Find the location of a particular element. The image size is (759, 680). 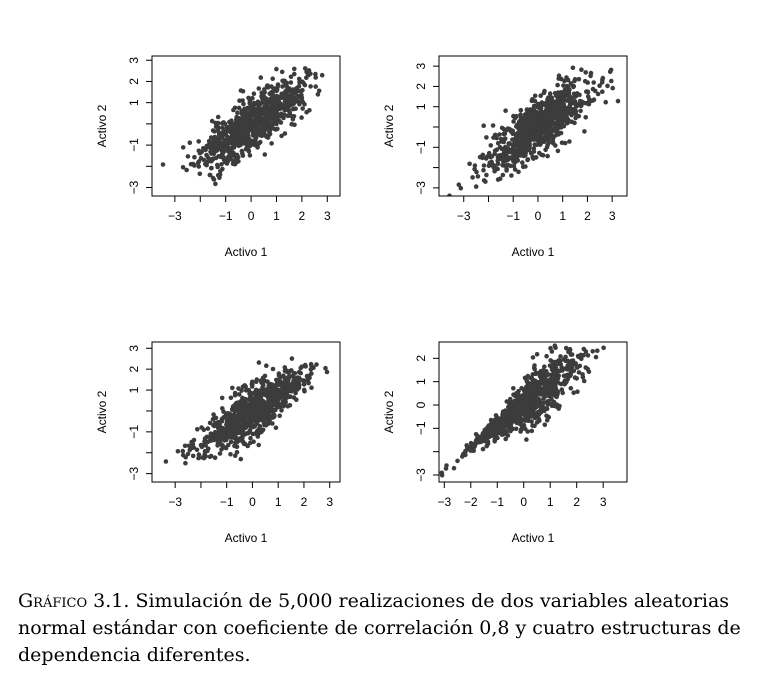

caption-lead: Gráfico 3.1. is located at coordinates (74, 601).